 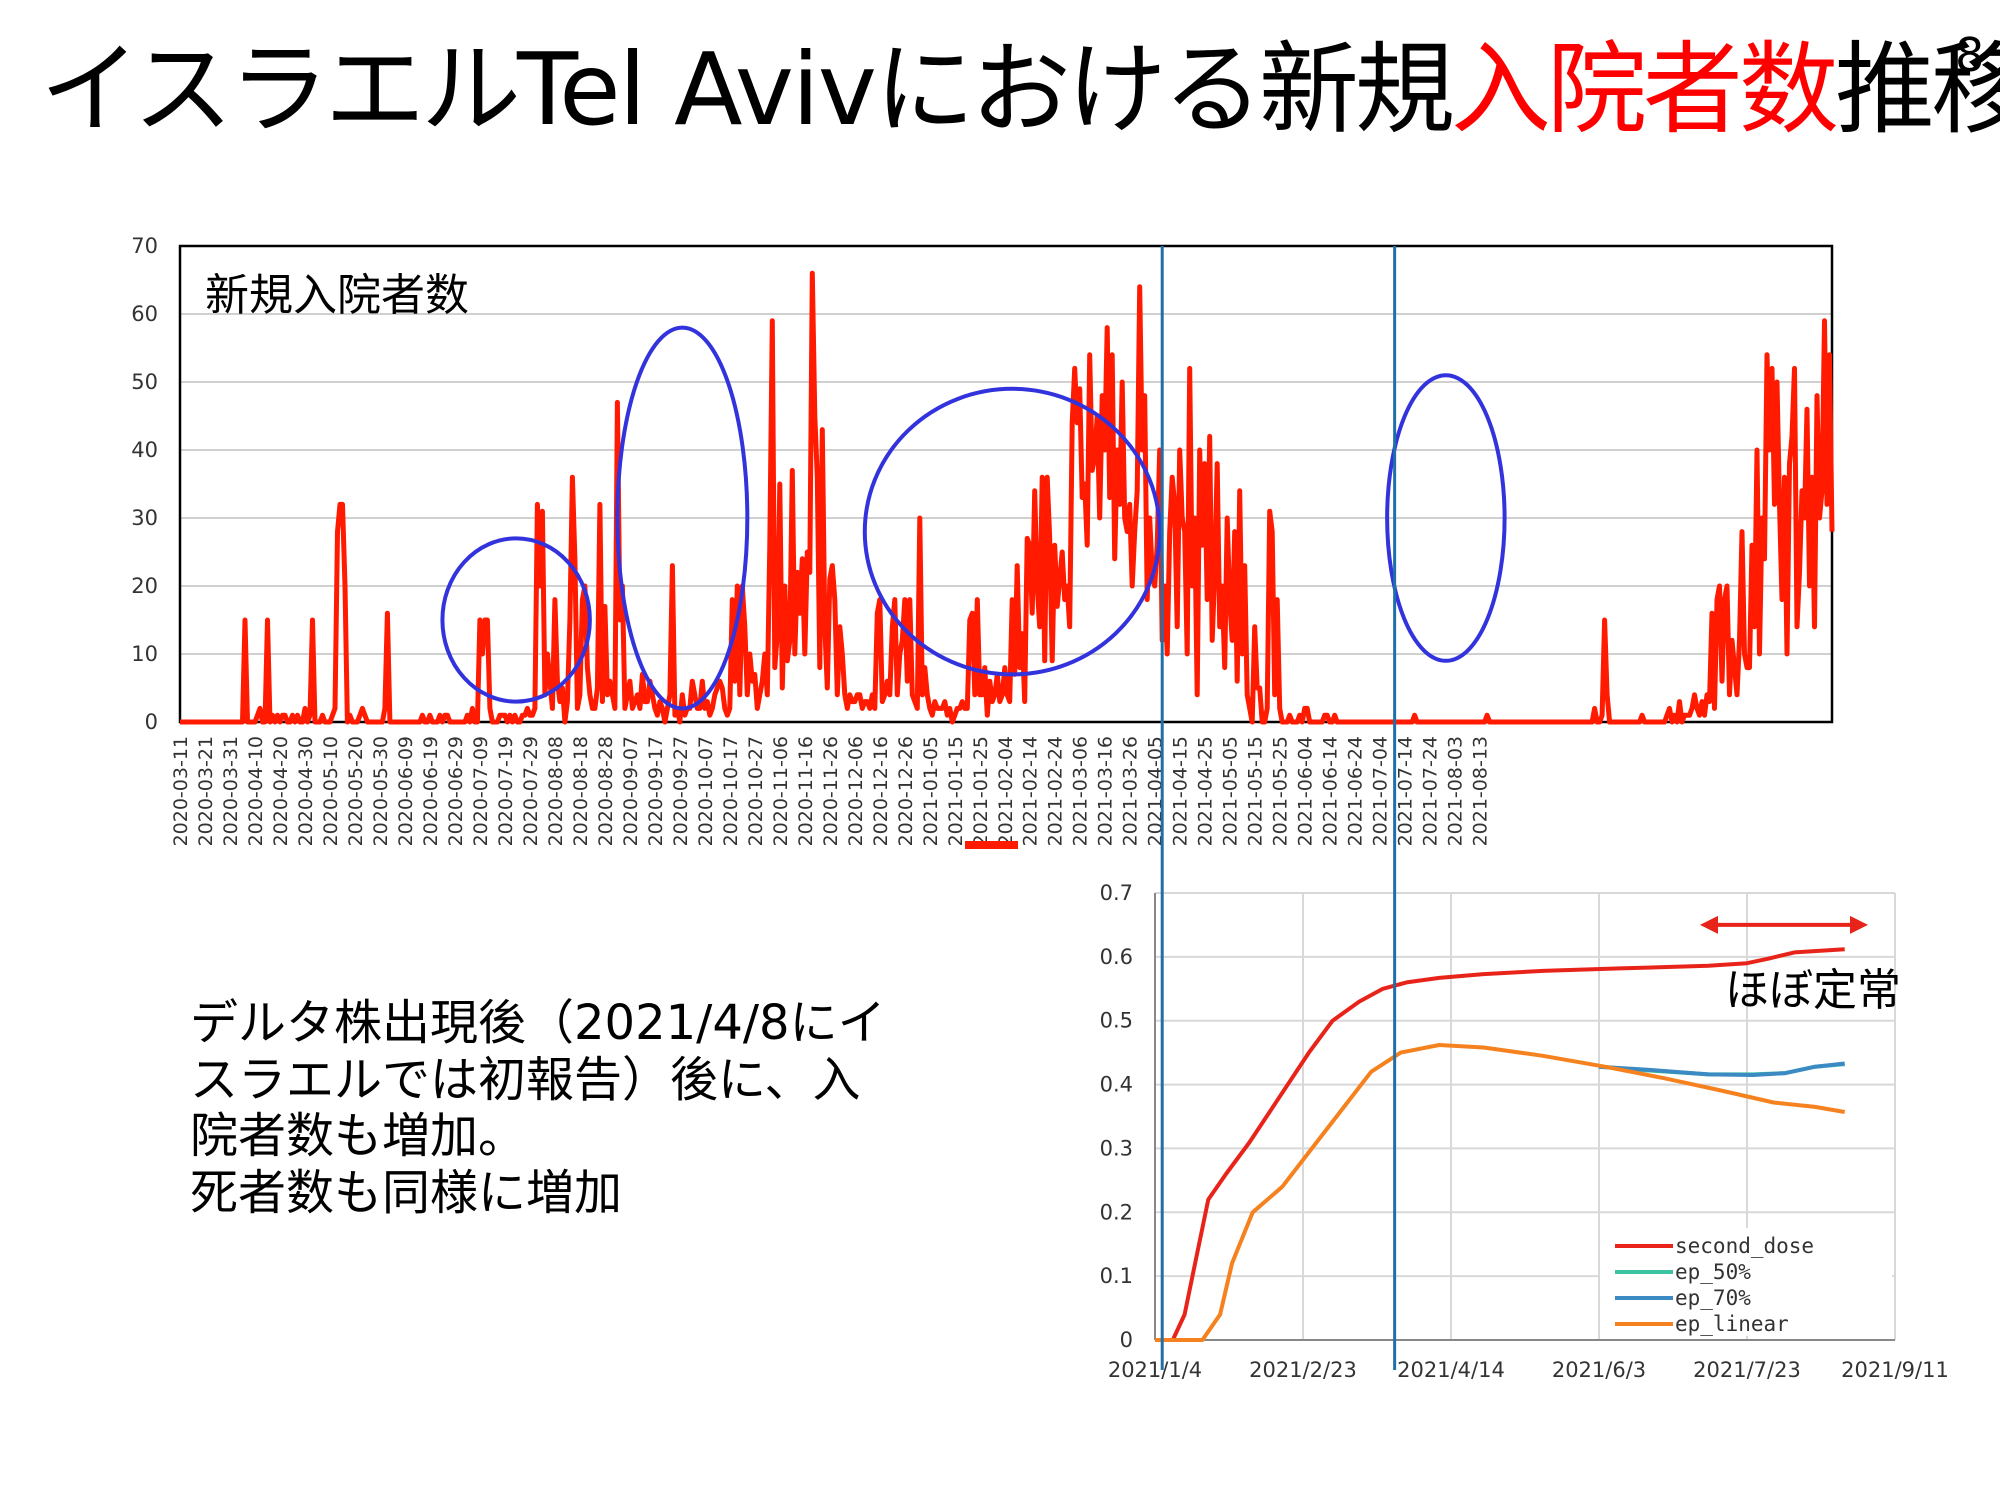 I want to click on x-tick-label: 2021-03-06, so click(x=1081, y=791).